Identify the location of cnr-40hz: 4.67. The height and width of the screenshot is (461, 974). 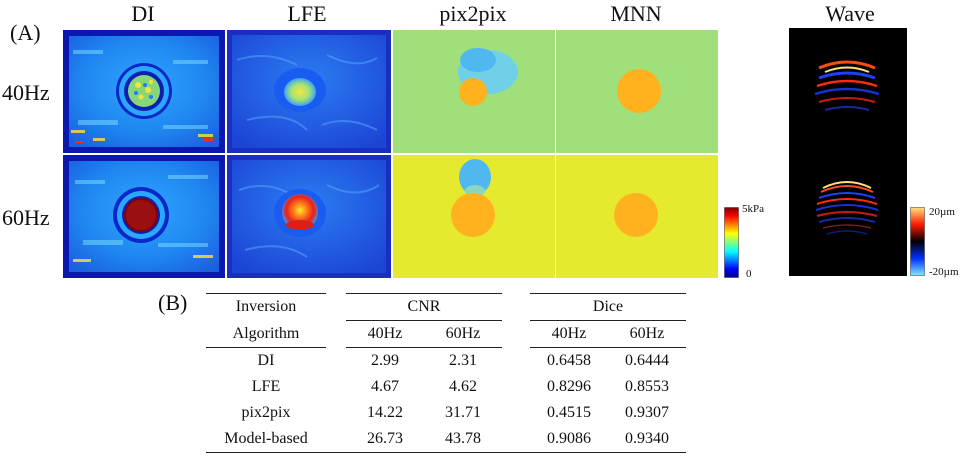
(385, 386).